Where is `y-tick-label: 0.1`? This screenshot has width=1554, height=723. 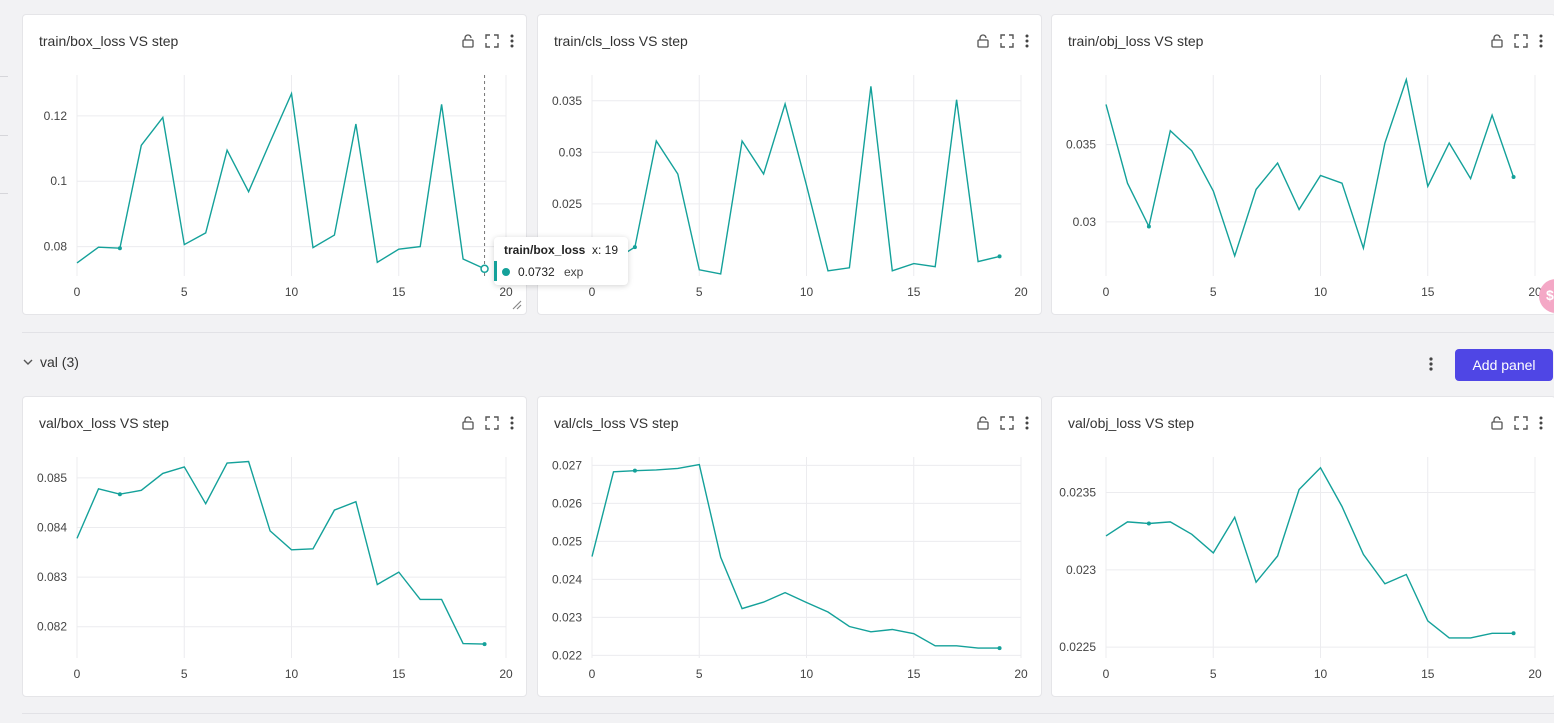 y-tick-label: 0.1 is located at coordinates (58, 181).